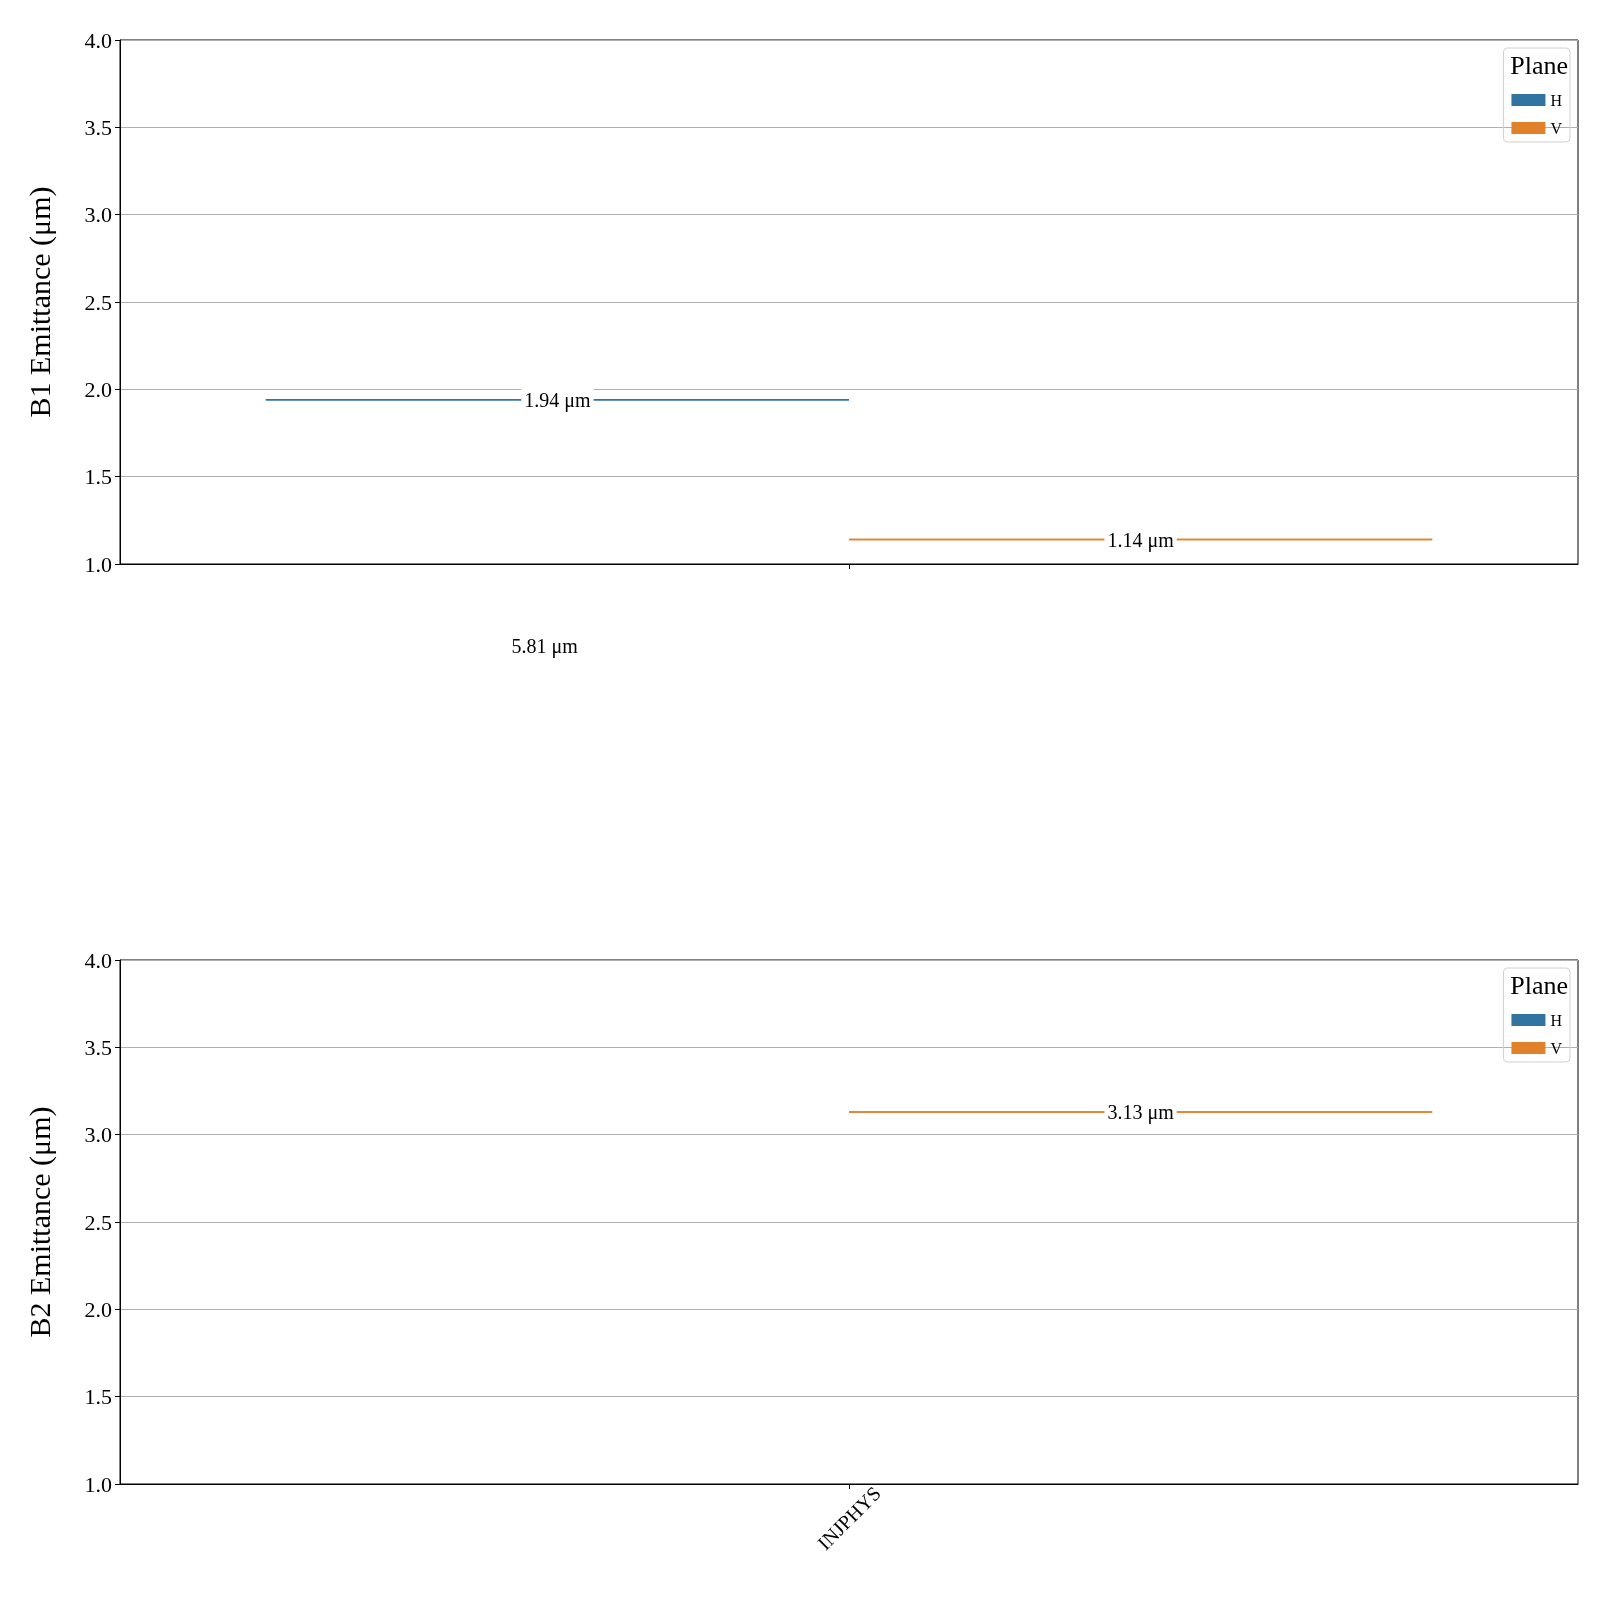 The width and height of the screenshot is (1600, 1600). Describe the element at coordinates (39, 302) in the screenshot. I see `y-axis-title: B1 Emittance (μm)` at that location.